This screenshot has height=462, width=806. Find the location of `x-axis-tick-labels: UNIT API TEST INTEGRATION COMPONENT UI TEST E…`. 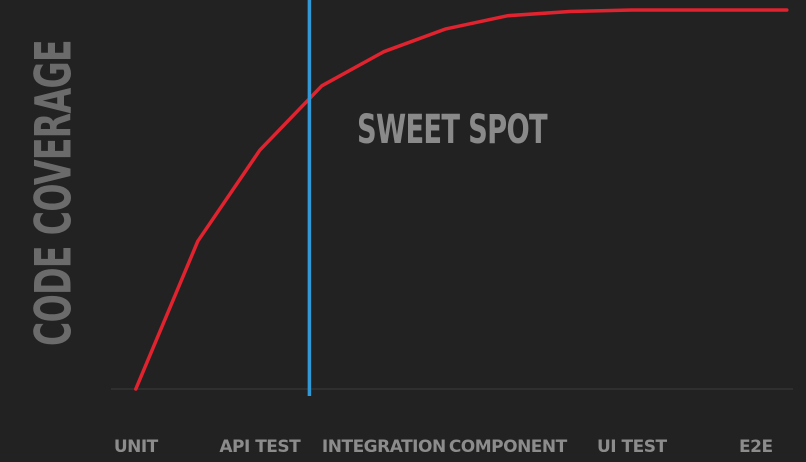

x-axis-tick-labels: UNIT API TEST INTEGRATION COMPONENT UI TEST E… is located at coordinates (443, 447).